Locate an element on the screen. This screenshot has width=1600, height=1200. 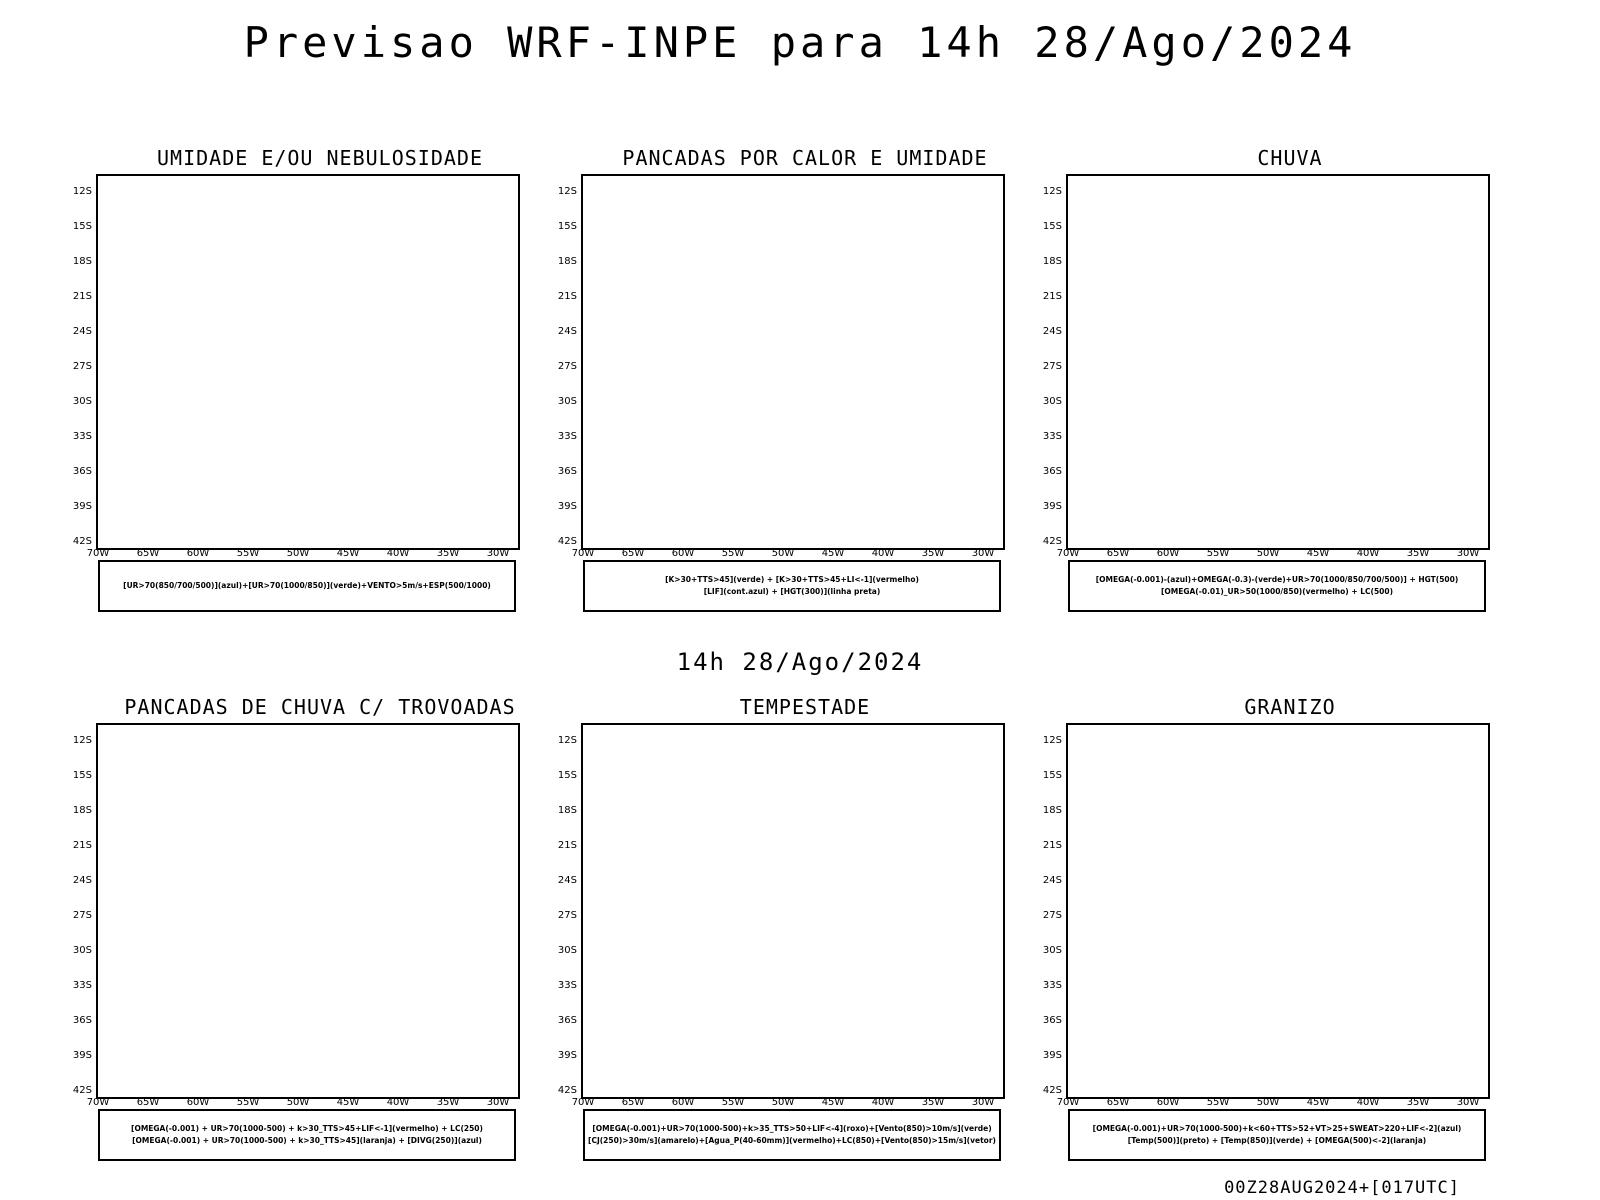
run-timestamp: 00Z28AUG2024+[017UTC] is located at coordinates (1342, 1188).